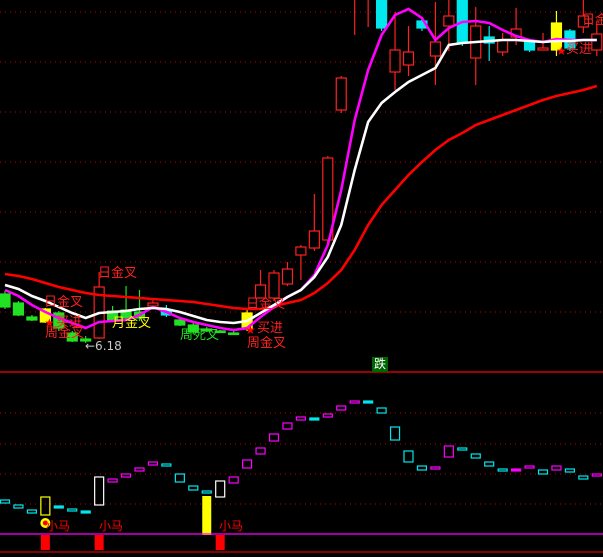  Describe the element at coordinates (207, 515) in the screenshot. I see `indicator-yellow-bar` at that location.